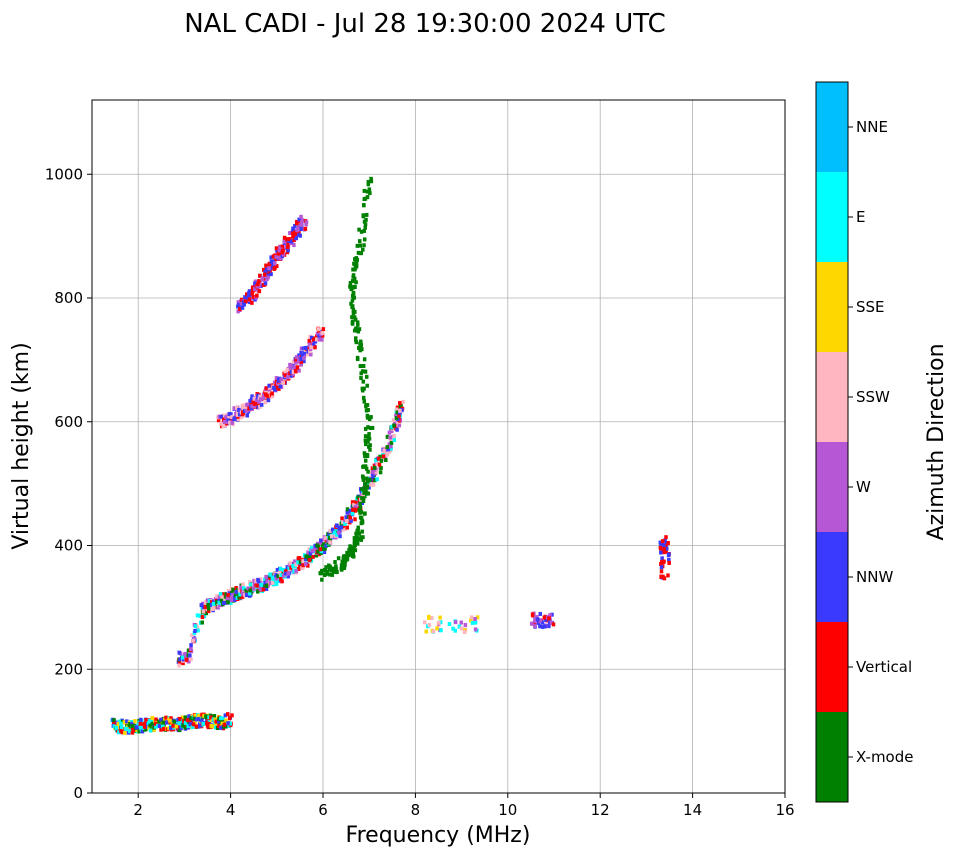 The width and height of the screenshot is (958, 857). What do you see at coordinates (600, 810) in the screenshot?
I see `x-tick-label: 12` at bounding box center [600, 810].